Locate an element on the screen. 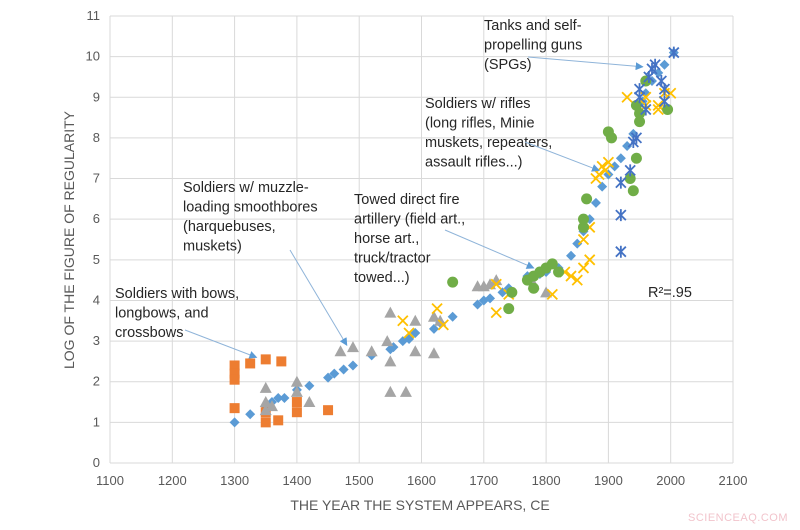  annotation-text: (long rifles, Minie is located at coordinates (480, 124).